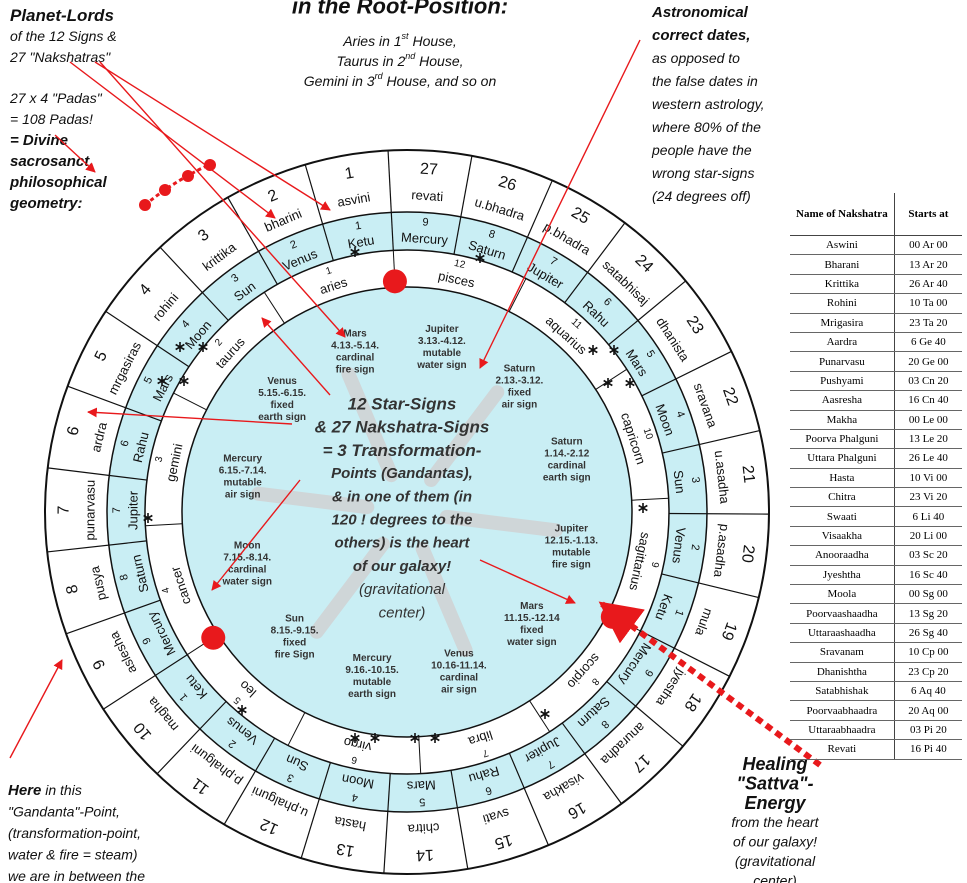 The width and height of the screenshot is (967, 883). I want to click on lord-name: Mercury, so click(425, 239).